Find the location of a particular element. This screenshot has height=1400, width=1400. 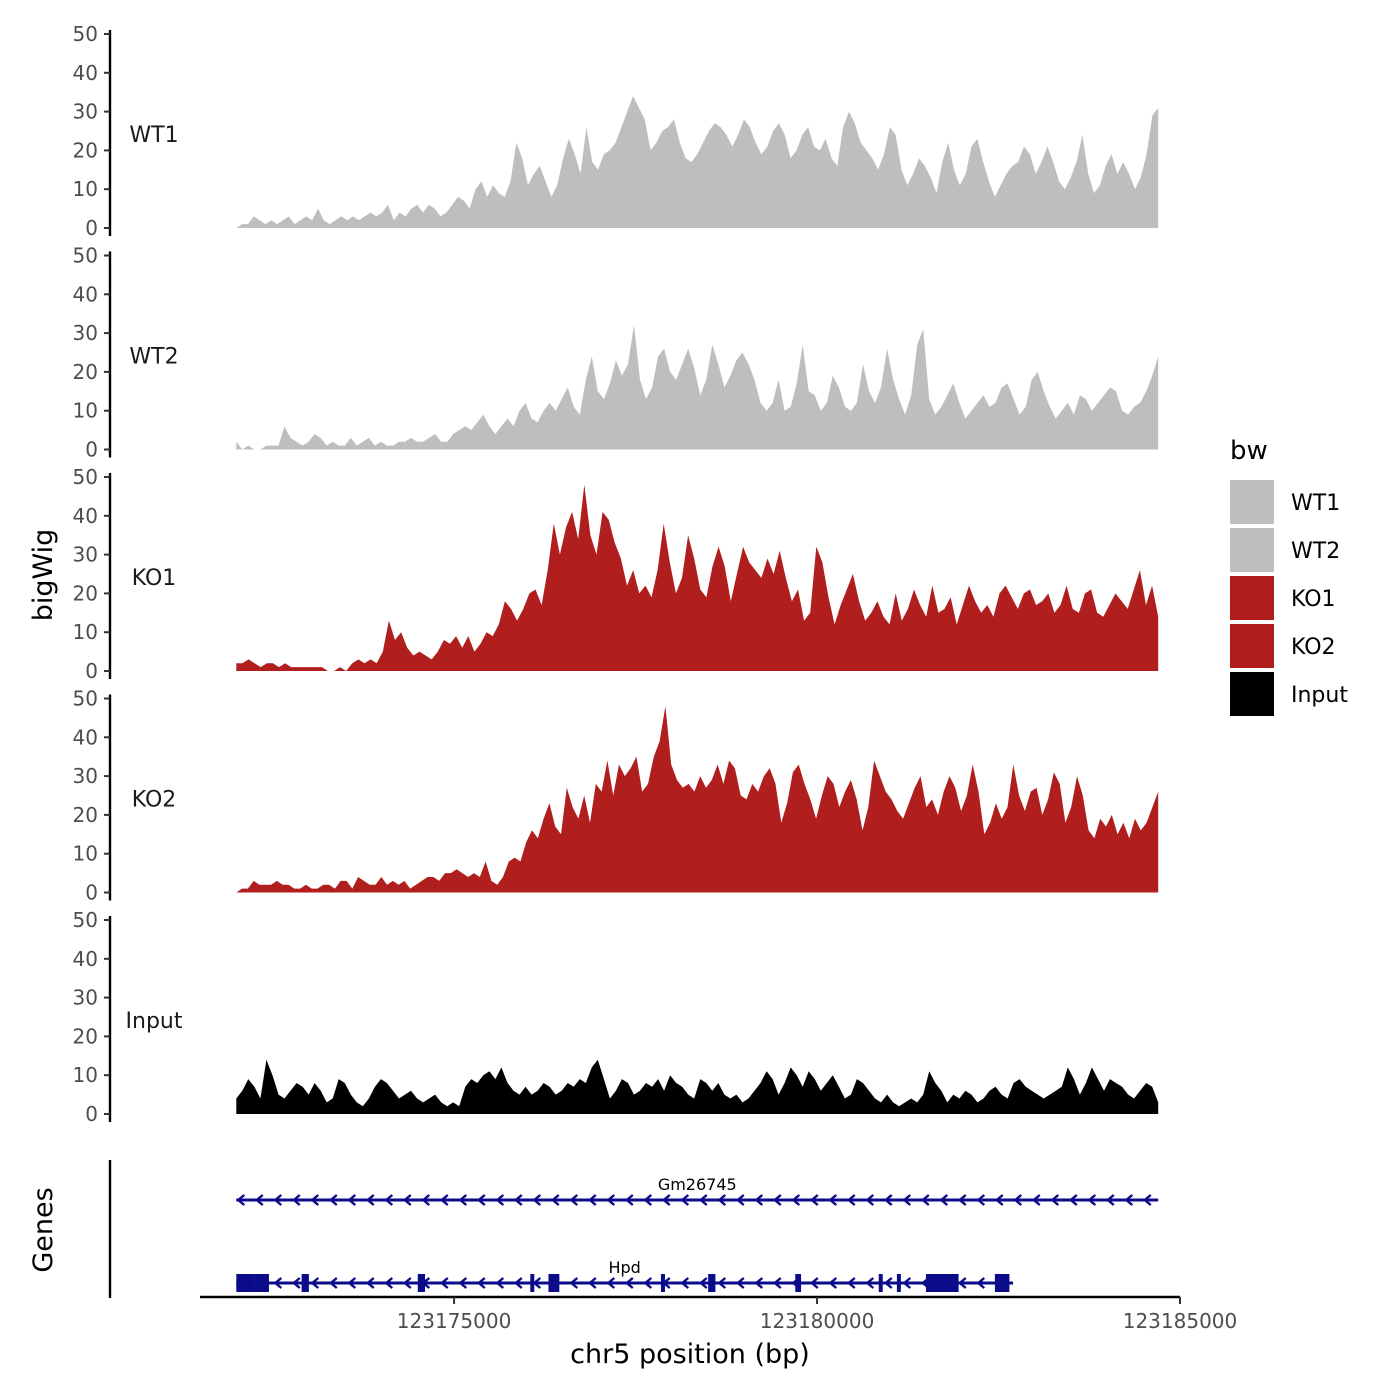

track-wt1: 0 10 20 30 40 50 WT1 is located at coordinates (616, 131).